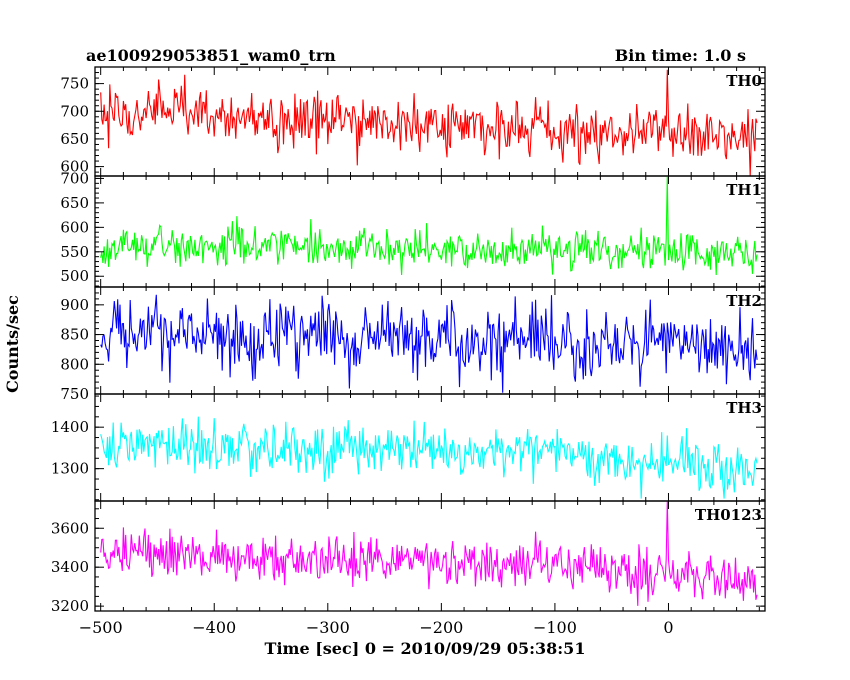 The height and width of the screenshot is (680, 850). What do you see at coordinates (74, 252) in the screenshot?
I see `y-tick-label: 550` at bounding box center [74, 252].